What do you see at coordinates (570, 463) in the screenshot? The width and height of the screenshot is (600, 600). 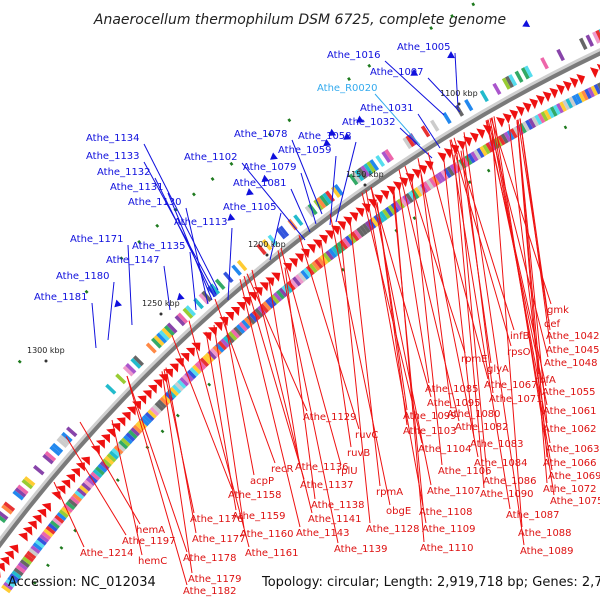 I see `gene-label: Athe_1066` at bounding box center [570, 463].